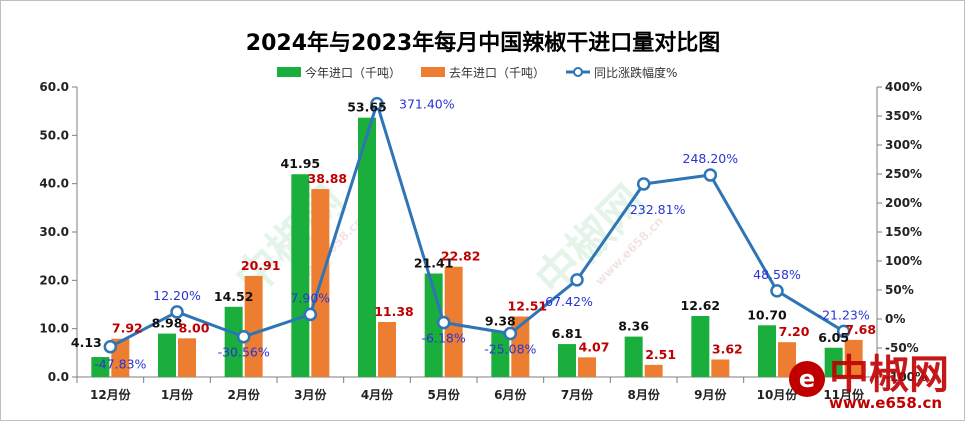 The width and height of the screenshot is (965, 421). Describe the element at coordinates (844, 314) in the screenshot. I see `label-yoy: -21.23%` at that location.